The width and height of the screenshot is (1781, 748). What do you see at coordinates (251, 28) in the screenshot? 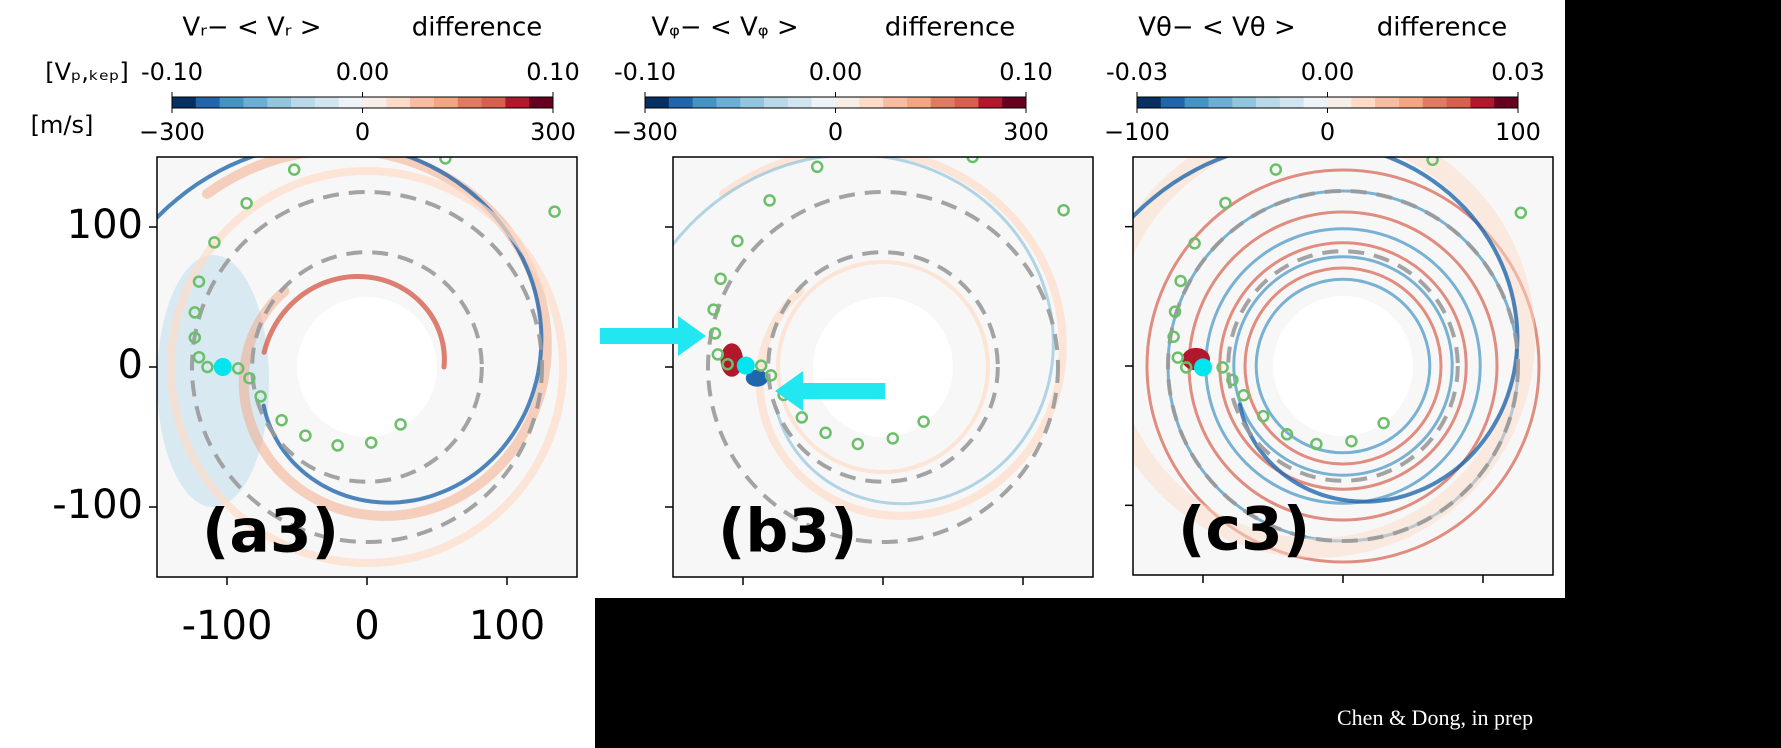
I see `panel-title: Vᵣ− < Vᵣ >` at bounding box center [251, 28].